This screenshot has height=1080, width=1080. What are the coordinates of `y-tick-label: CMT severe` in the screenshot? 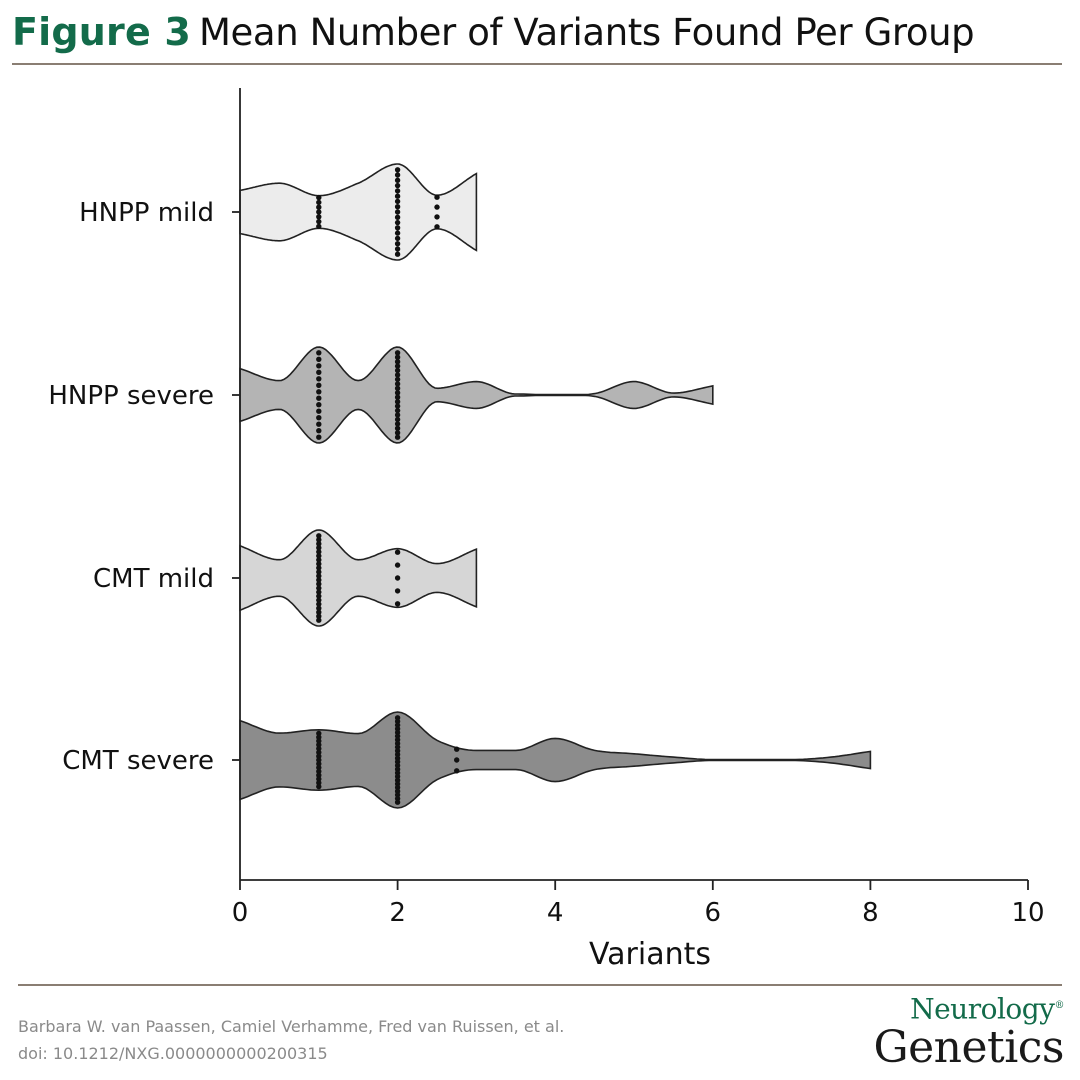 It's located at (138, 761).